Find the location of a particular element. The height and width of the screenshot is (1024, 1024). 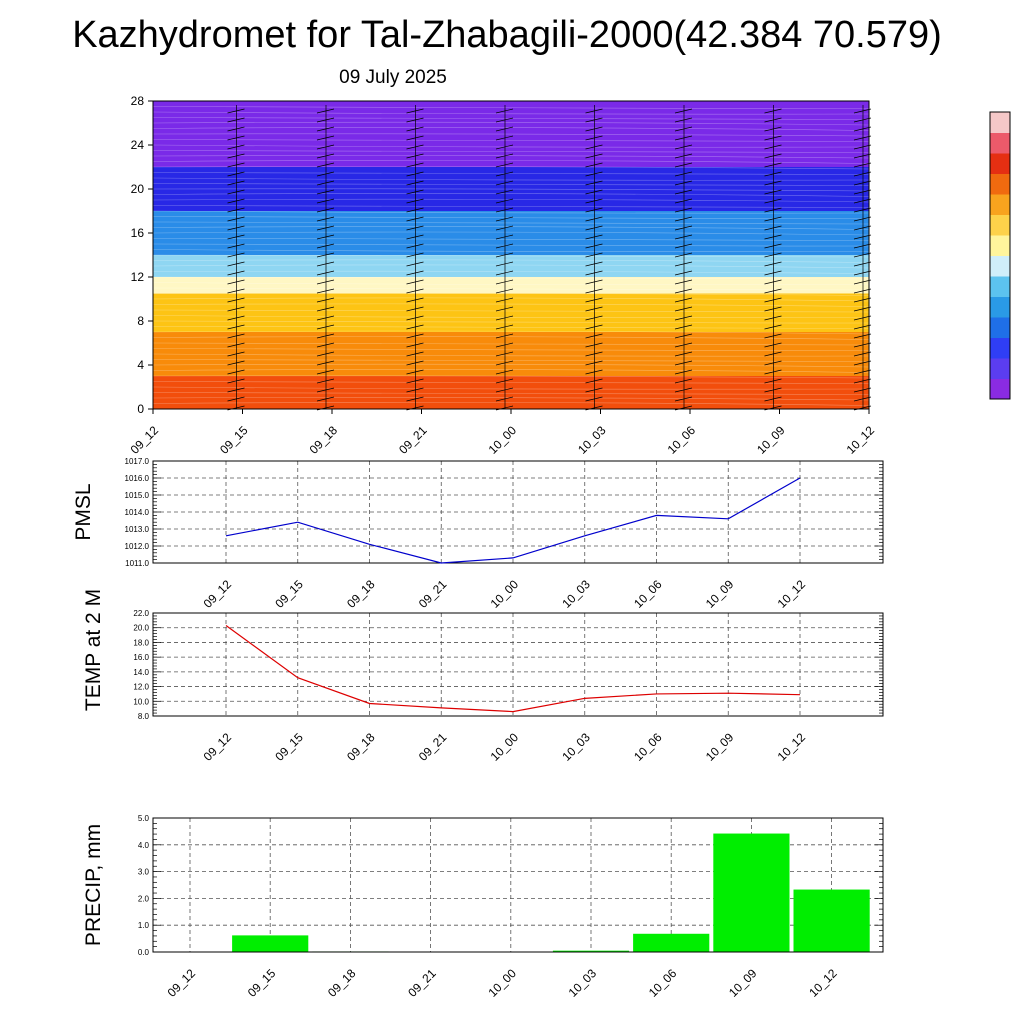

y-tick-label: 14.0 is located at coordinates (141, 672).